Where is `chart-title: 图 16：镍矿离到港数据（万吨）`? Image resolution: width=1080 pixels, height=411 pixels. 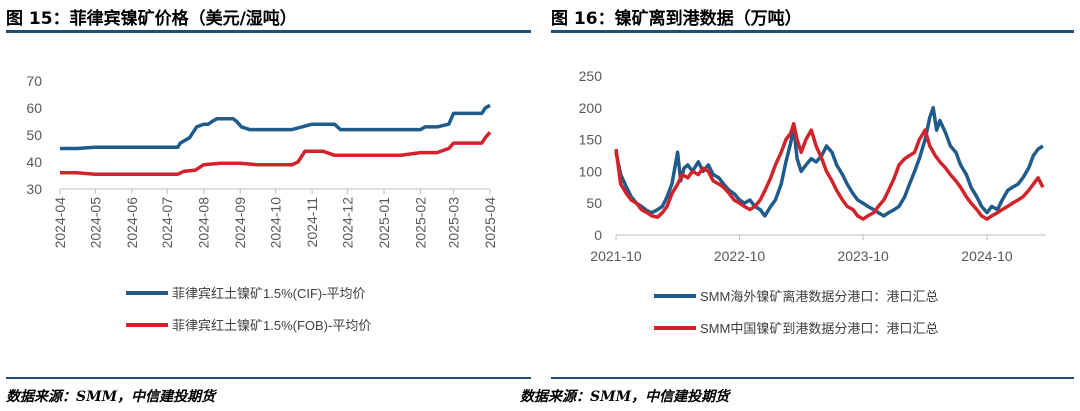 chart-title: 图 16：镍矿离到港数据（万吨） is located at coordinates (676, 19).